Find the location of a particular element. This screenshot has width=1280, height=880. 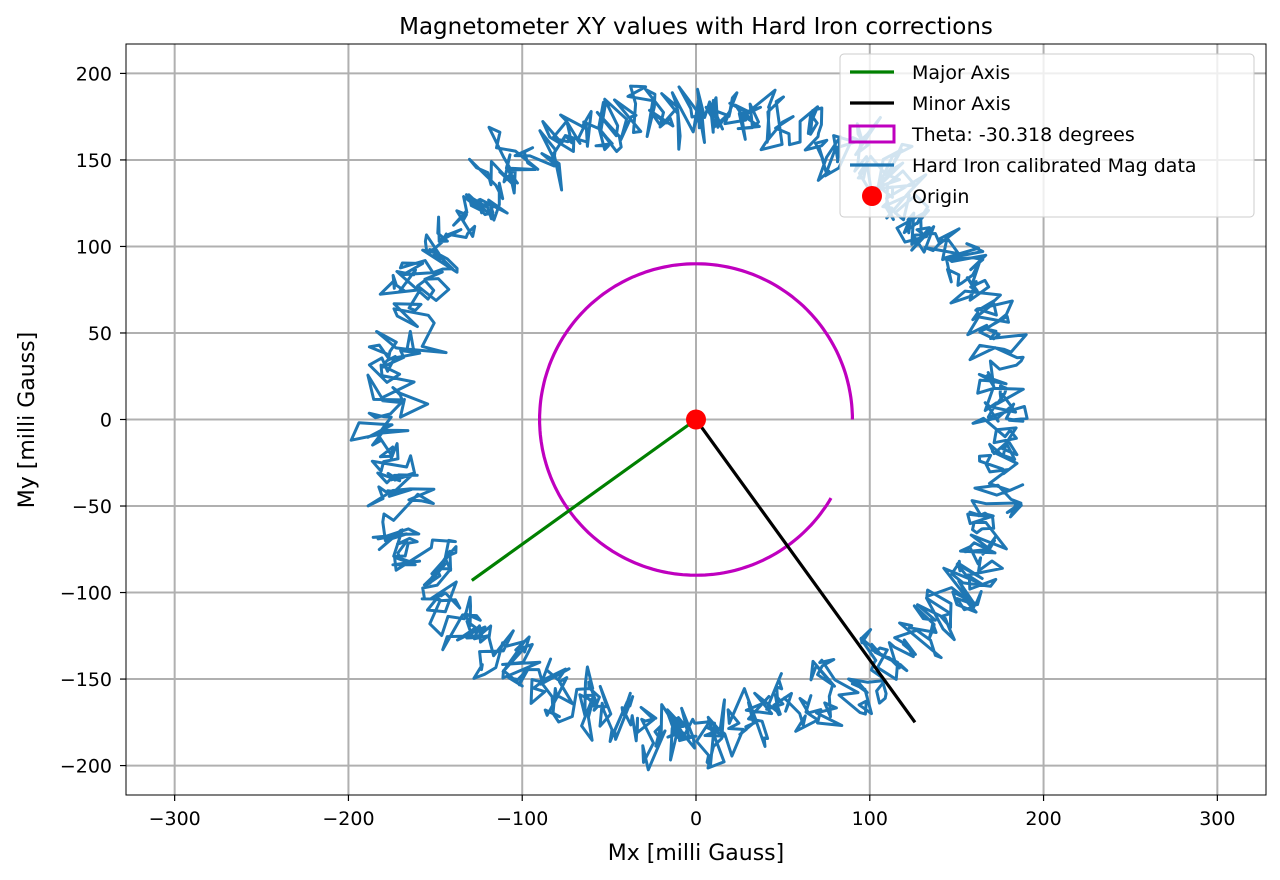

y-tick-label: 150 is located at coordinates (94, 161).